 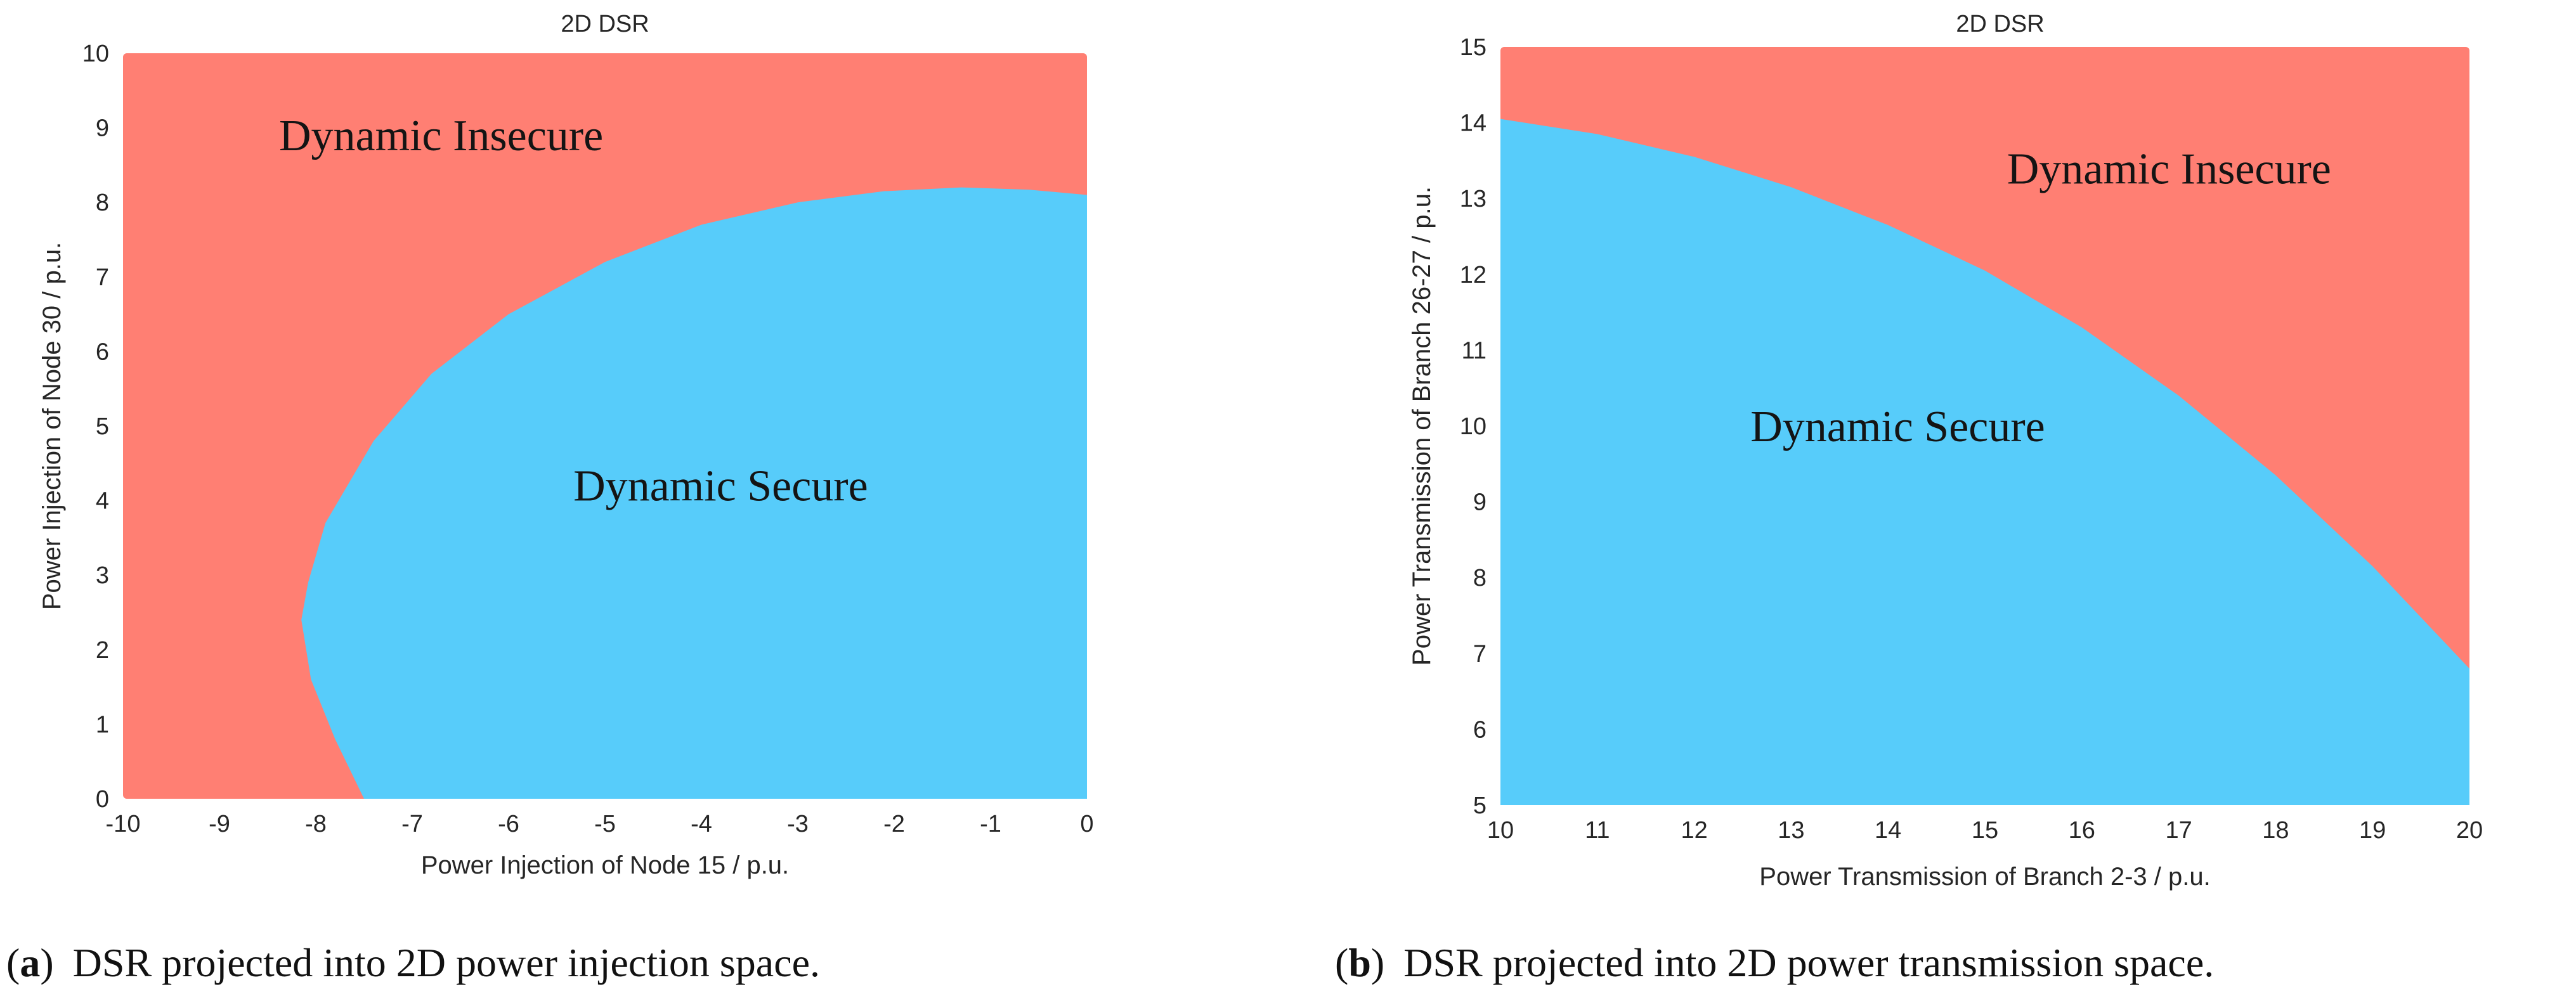 I want to click on chart-a-x-tick-label: -8, so click(x=316, y=824).